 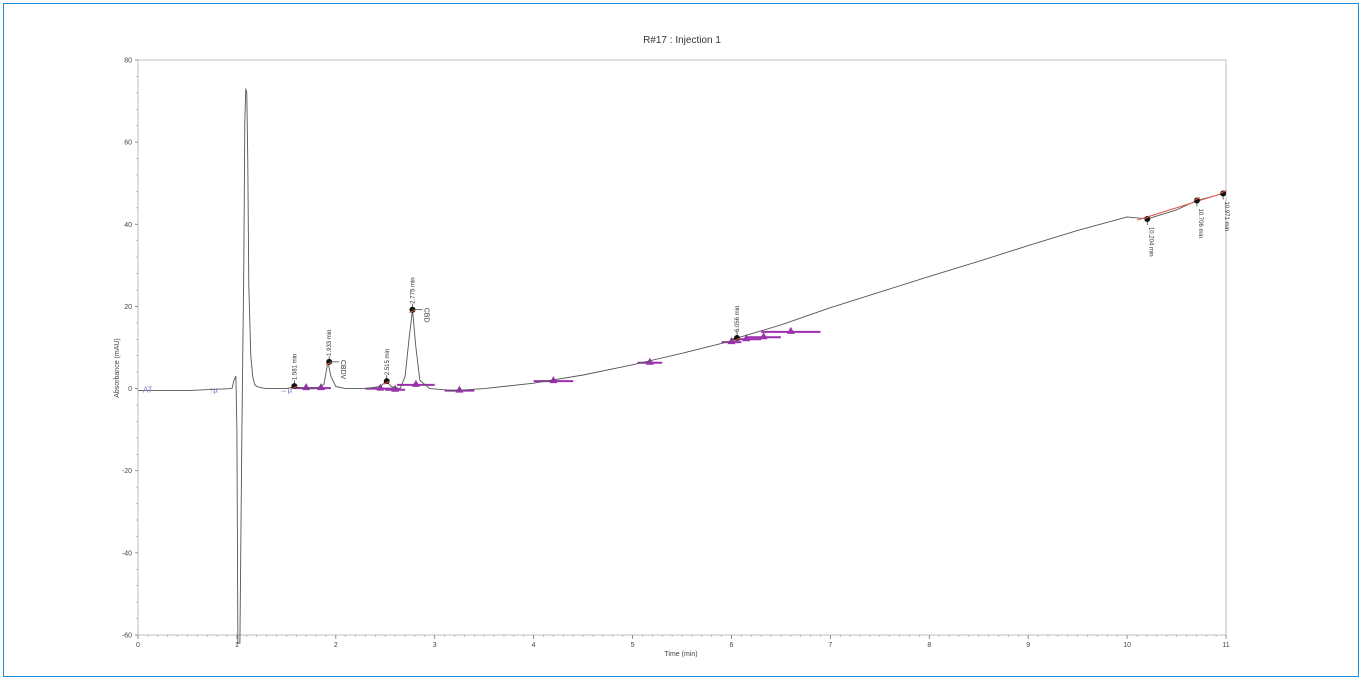 What do you see at coordinates (682, 40) in the screenshot?
I see `chart-title: R#17 : Injection 1` at bounding box center [682, 40].